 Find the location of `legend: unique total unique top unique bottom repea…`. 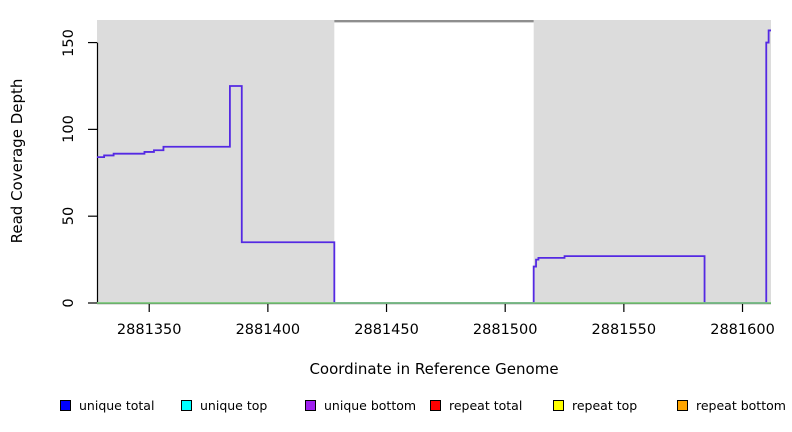

legend: unique total unique top unique bottom repea… is located at coordinates (396, 406).